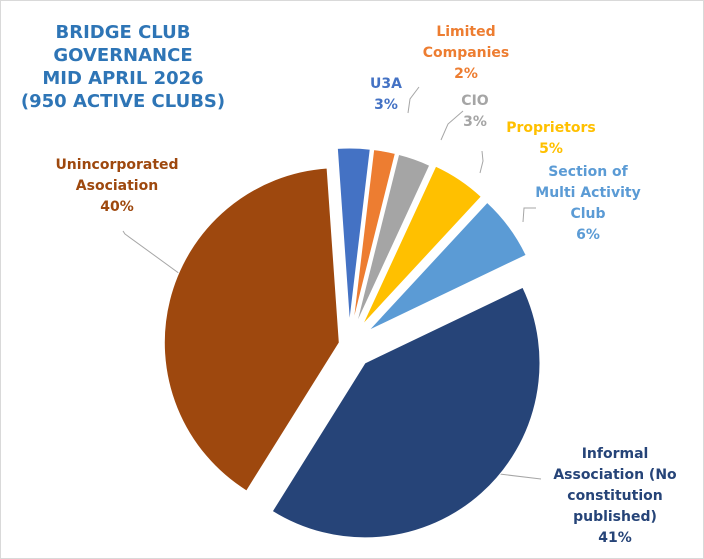  I want to click on value-label-unincorporated-asociation: 40%, so click(117, 207).